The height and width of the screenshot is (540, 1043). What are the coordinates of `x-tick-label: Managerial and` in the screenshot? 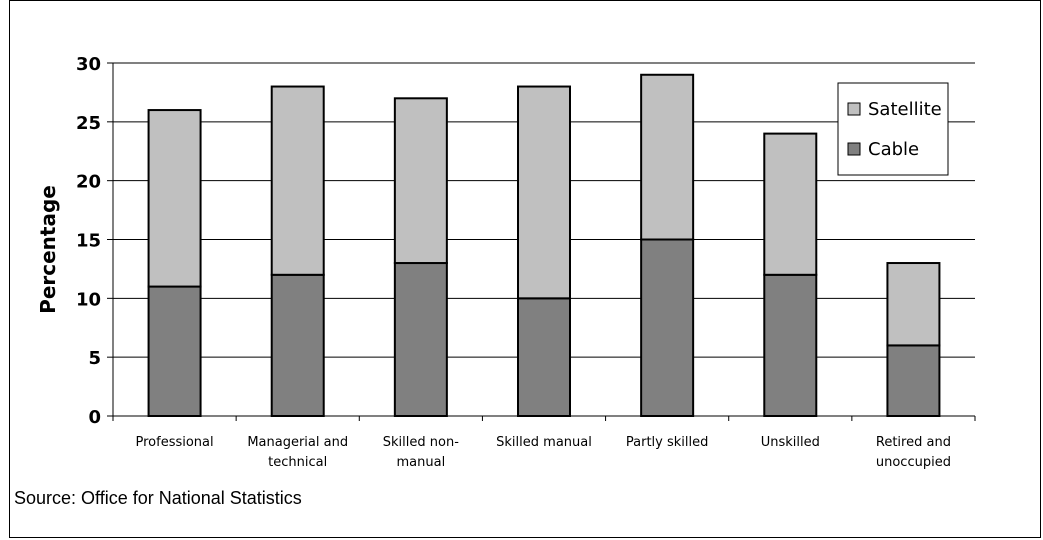 It's located at (297, 442).